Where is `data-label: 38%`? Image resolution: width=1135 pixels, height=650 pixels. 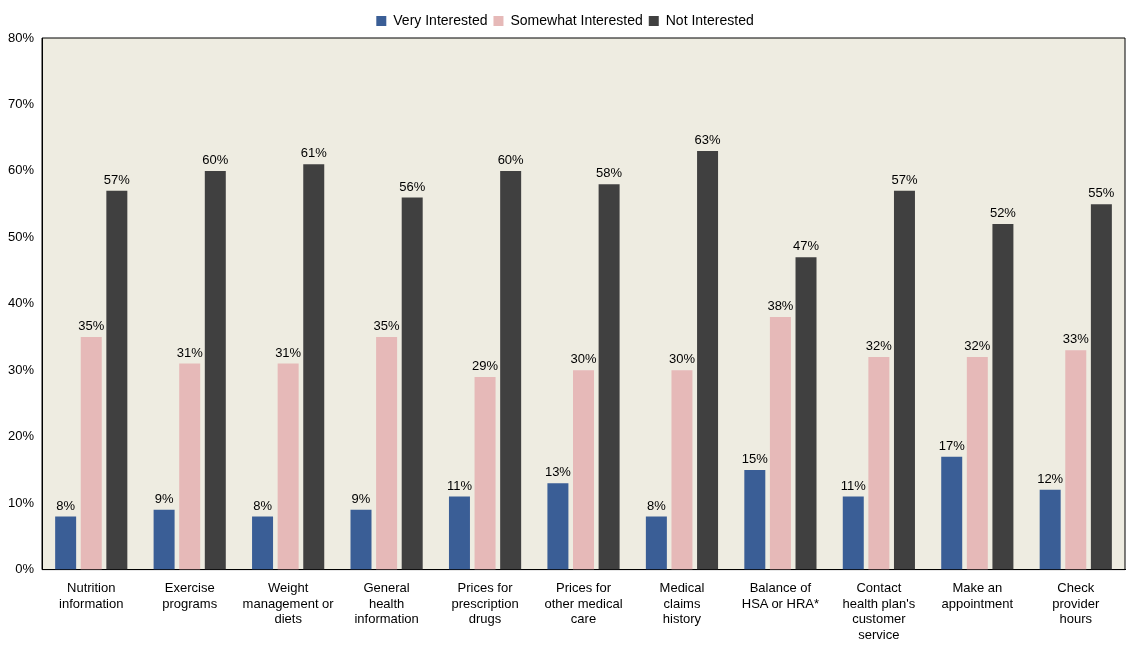 data-label: 38% is located at coordinates (780, 306).